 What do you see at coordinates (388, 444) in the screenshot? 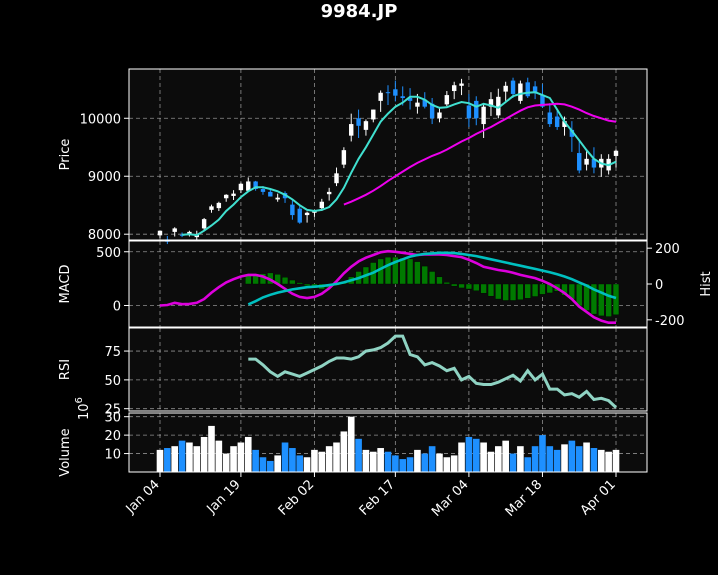
I see `volume-panel` at bounding box center [388, 444].